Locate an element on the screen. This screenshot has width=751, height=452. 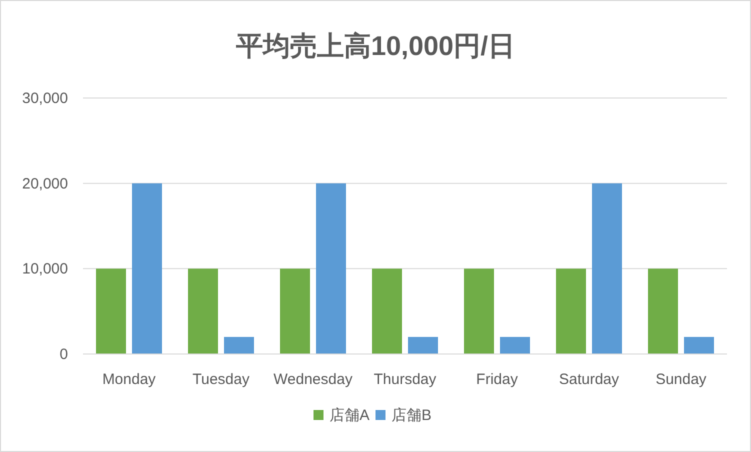
x-tick-label: Wednesday is located at coordinates (313, 379).